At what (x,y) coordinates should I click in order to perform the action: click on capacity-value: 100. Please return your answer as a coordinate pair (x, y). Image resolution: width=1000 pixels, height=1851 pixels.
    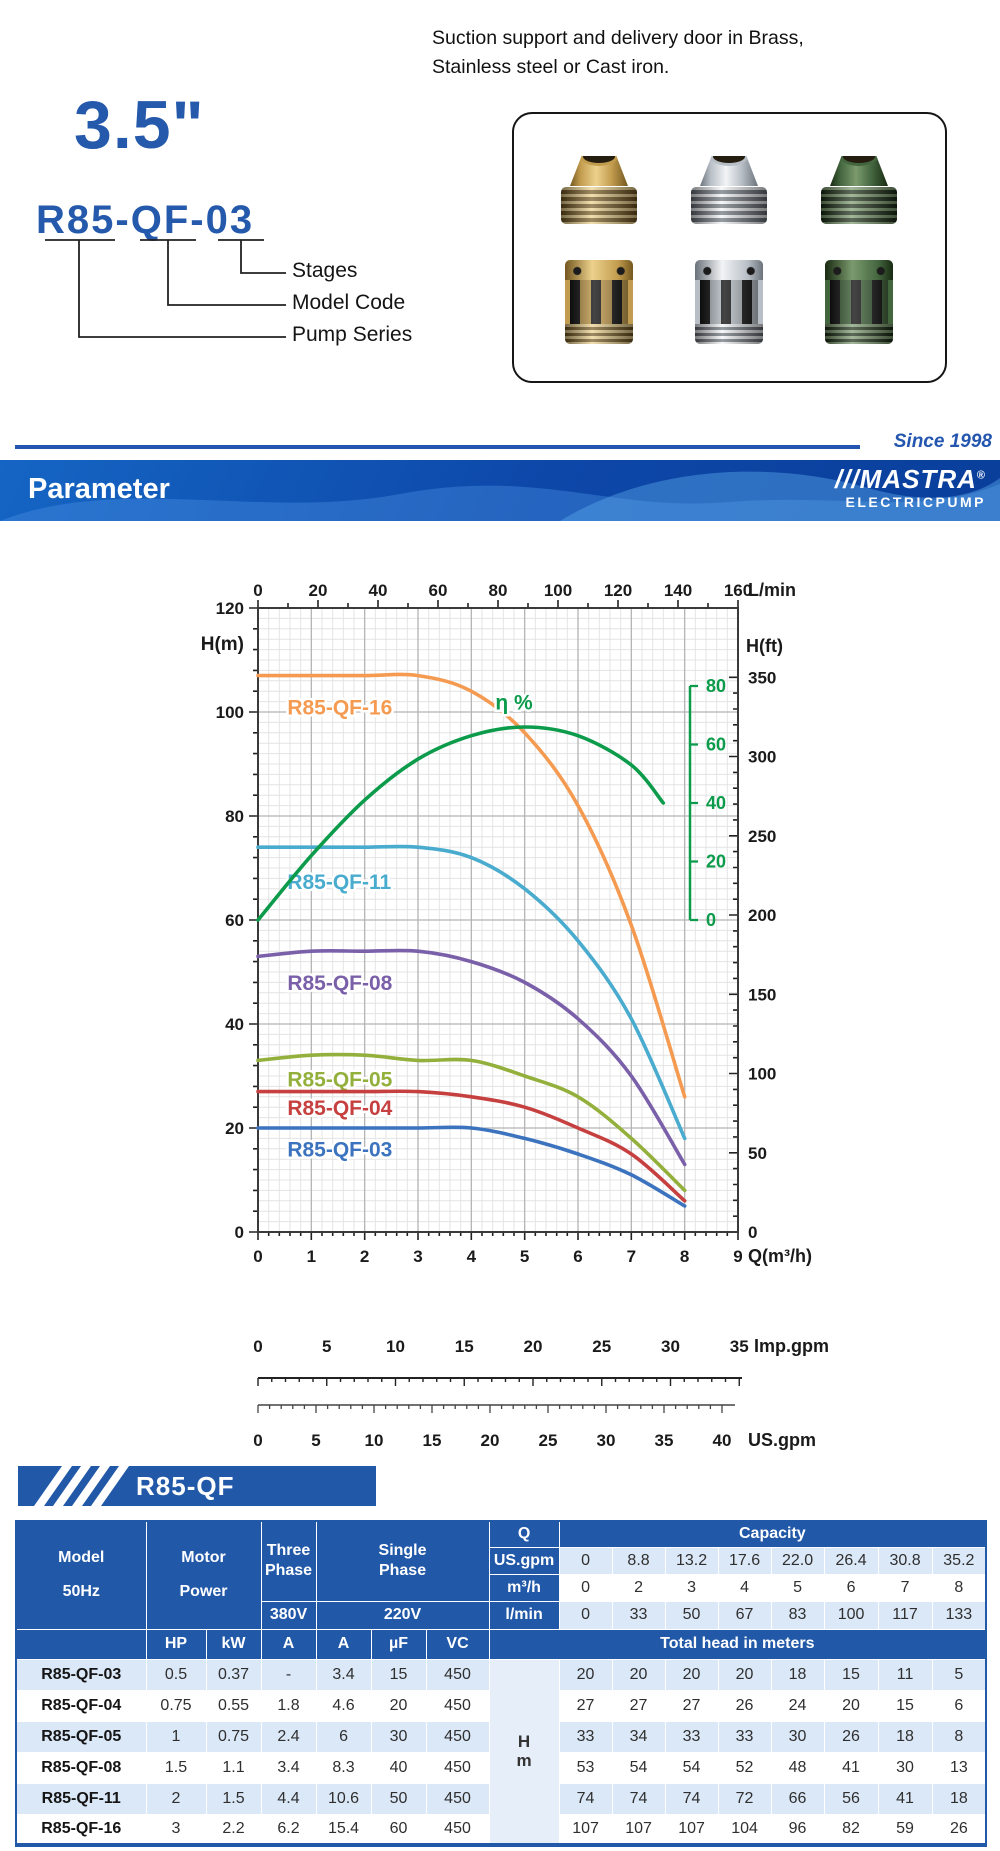
    Looking at the image, I should click on (851, 1615).